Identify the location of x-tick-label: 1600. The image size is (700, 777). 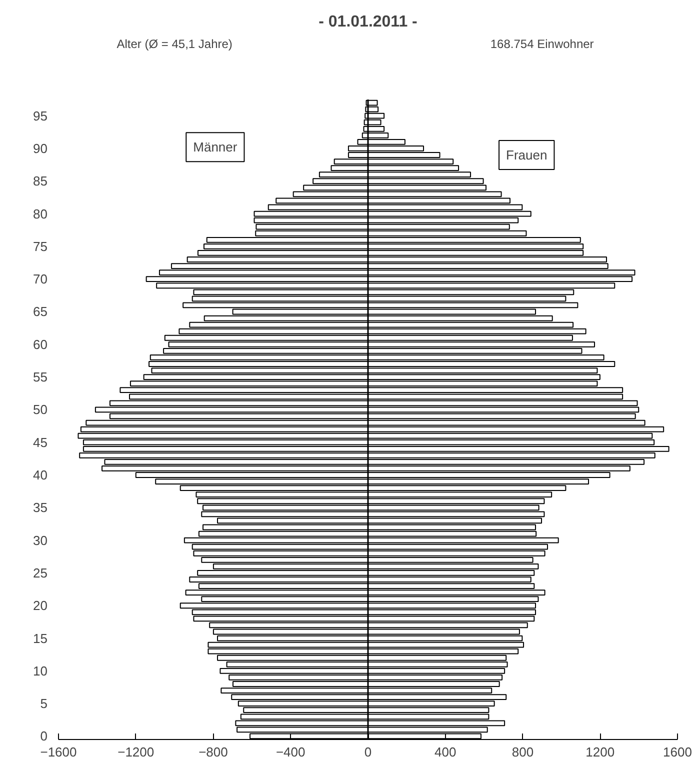
(677, 752).